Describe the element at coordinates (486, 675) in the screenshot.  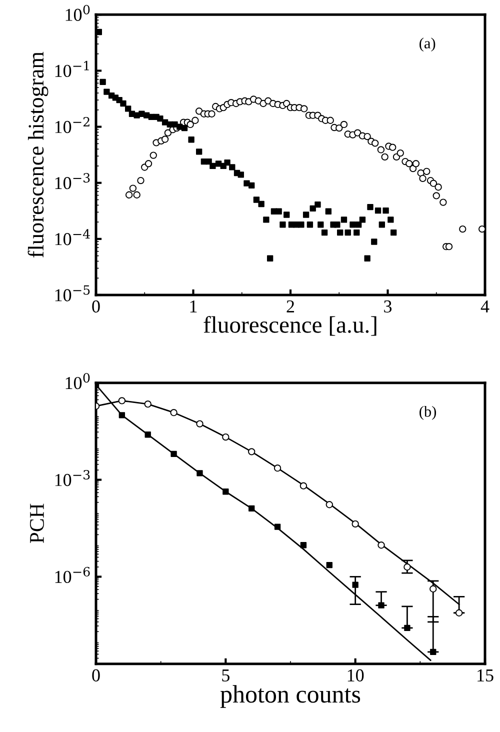
I see `x-tick-label: 15` at that location.